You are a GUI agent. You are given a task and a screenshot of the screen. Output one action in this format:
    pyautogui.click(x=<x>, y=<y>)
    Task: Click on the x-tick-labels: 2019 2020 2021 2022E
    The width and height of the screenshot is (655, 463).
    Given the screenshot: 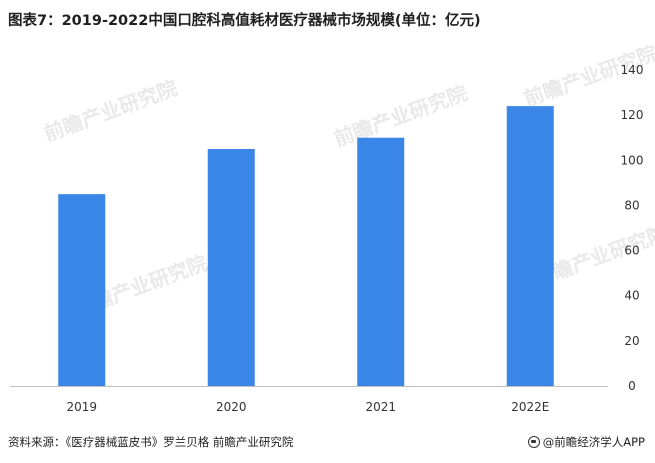 What is the action you would take?
    pyautogui.click(x=307, y=407)
    